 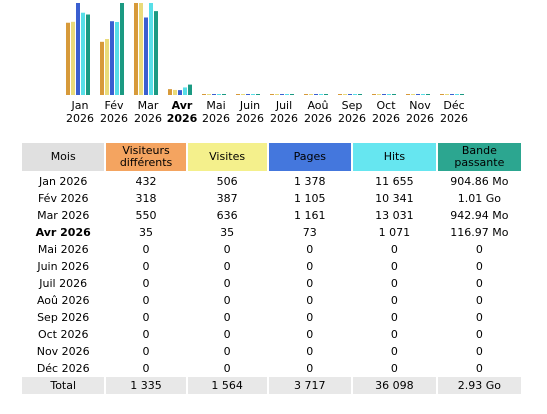 What do you see at coordinates (63, 300) in the screenshot?
I see `row-month: Aoû 2026` at bounding box center [63, 300].